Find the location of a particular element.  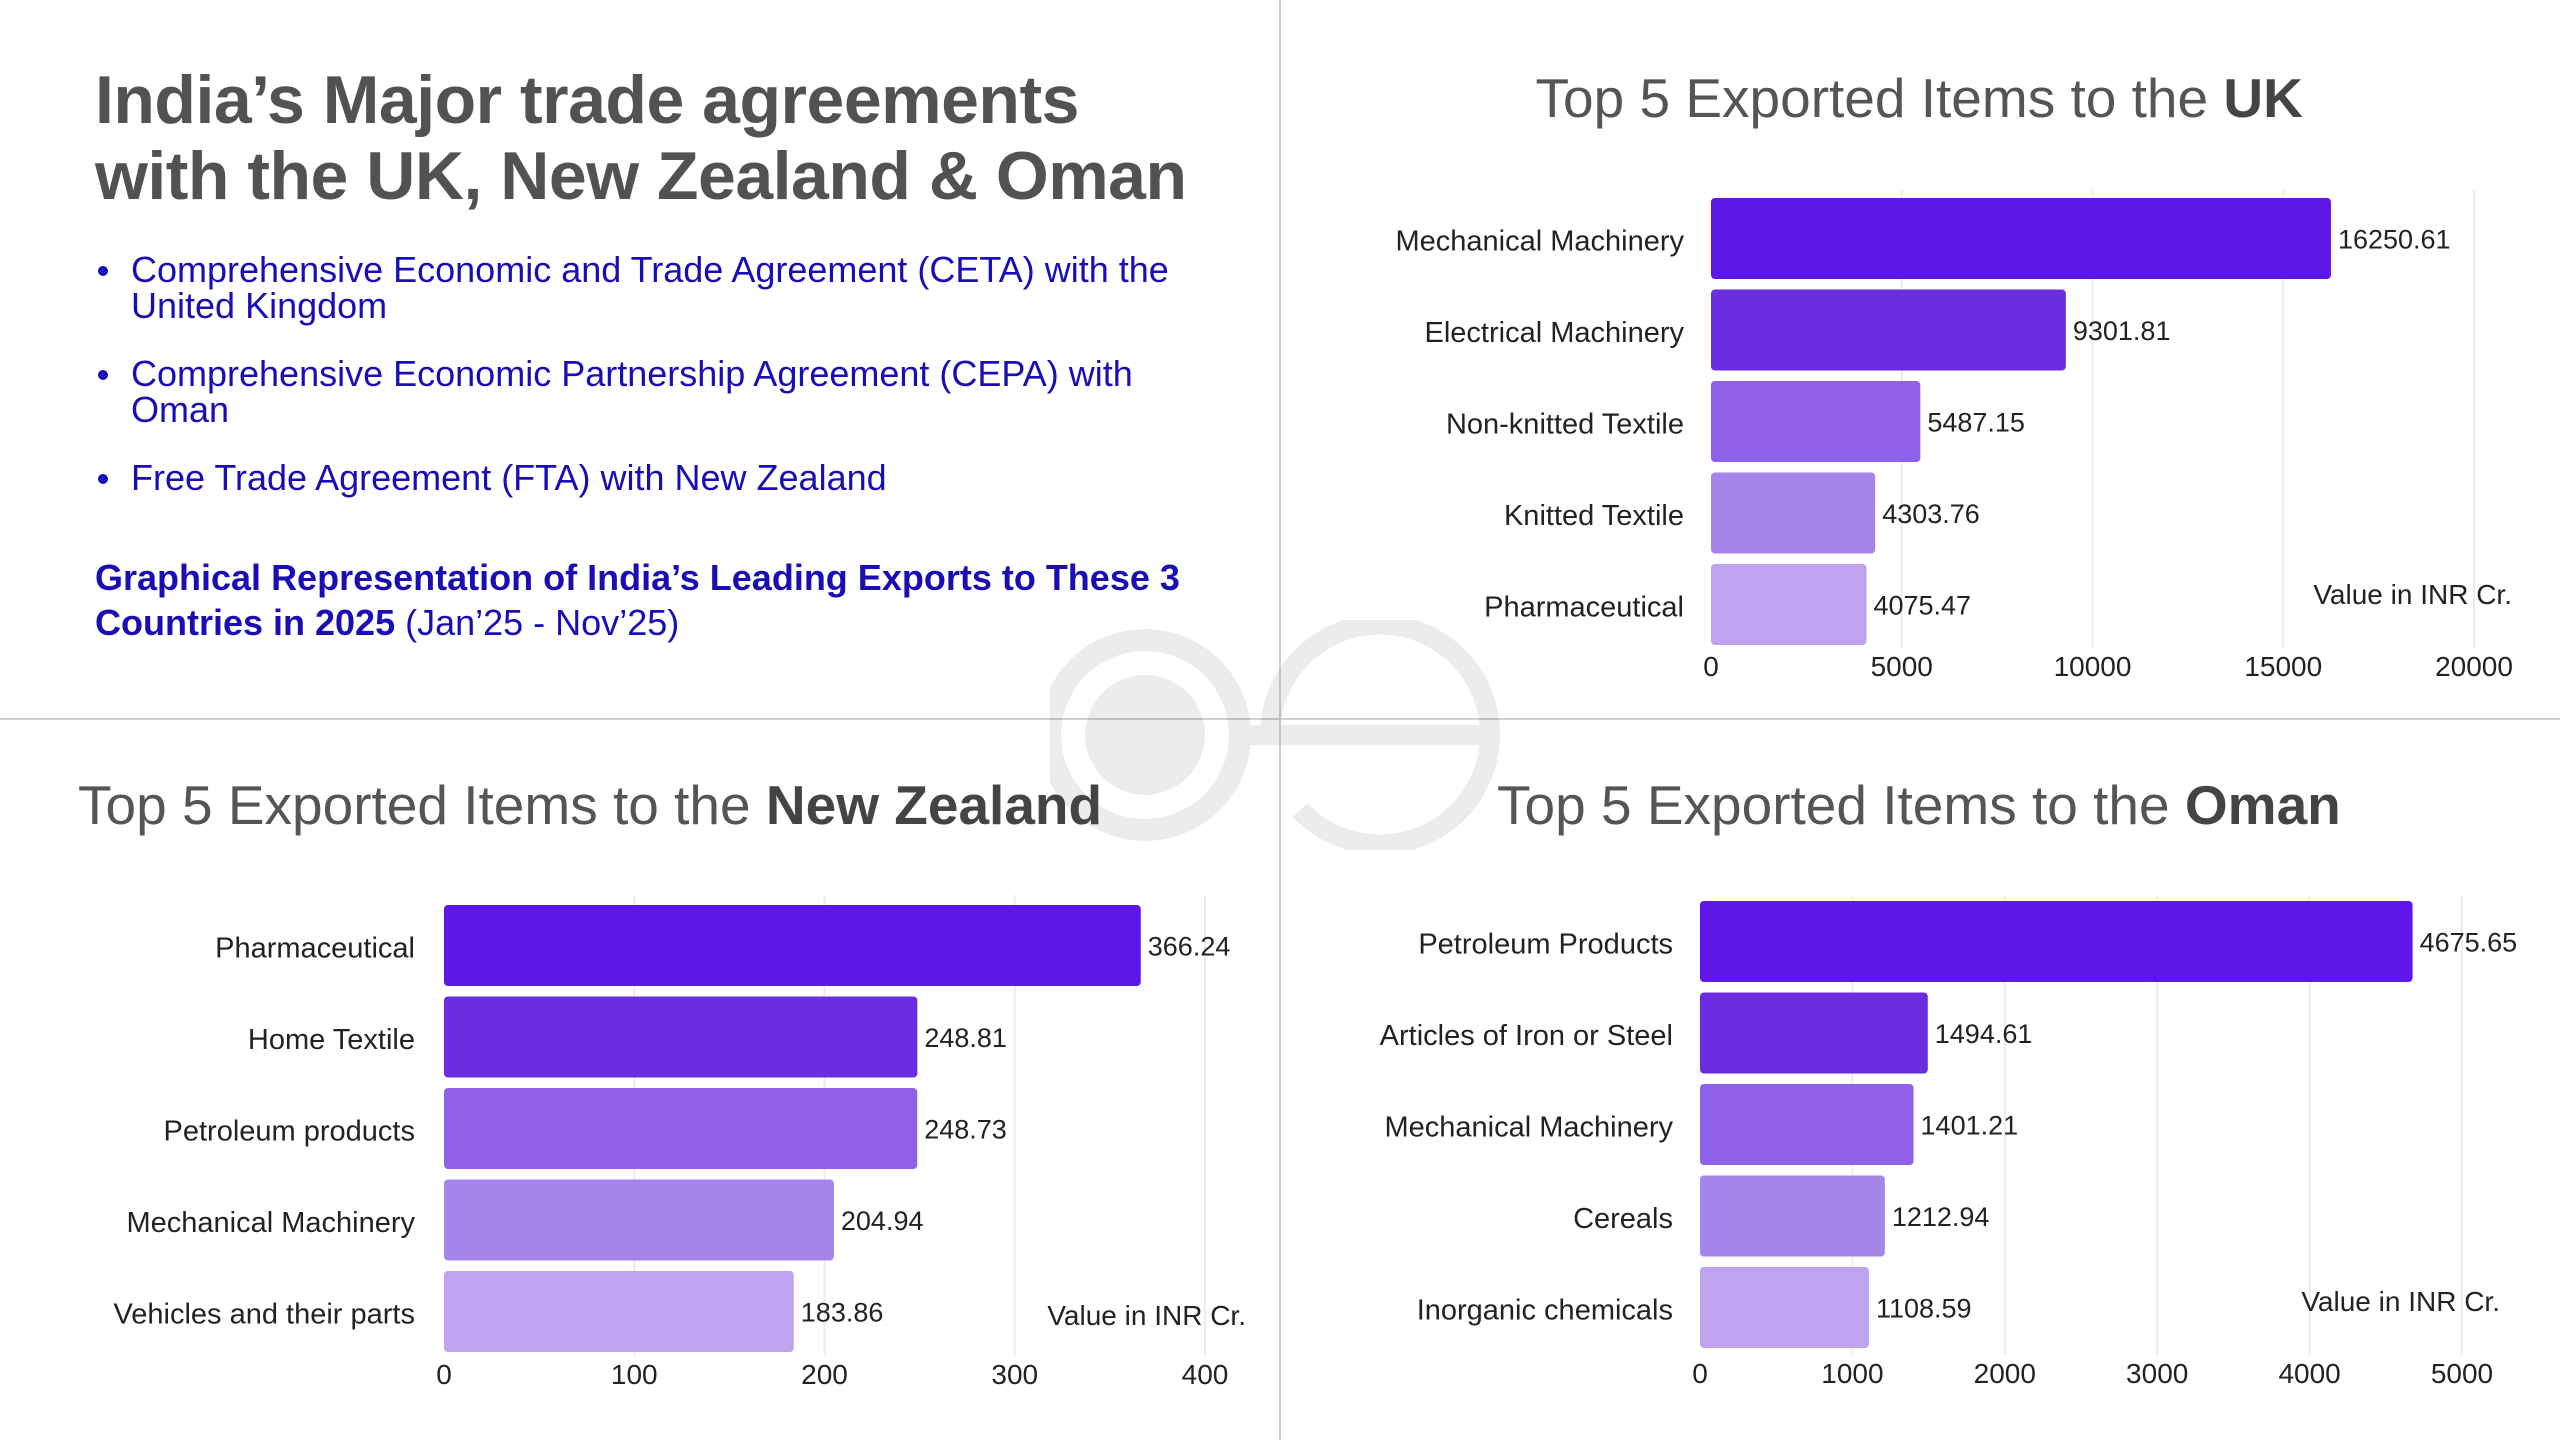

category-label: Knitted Textile is located at coordinates (1594, 516).